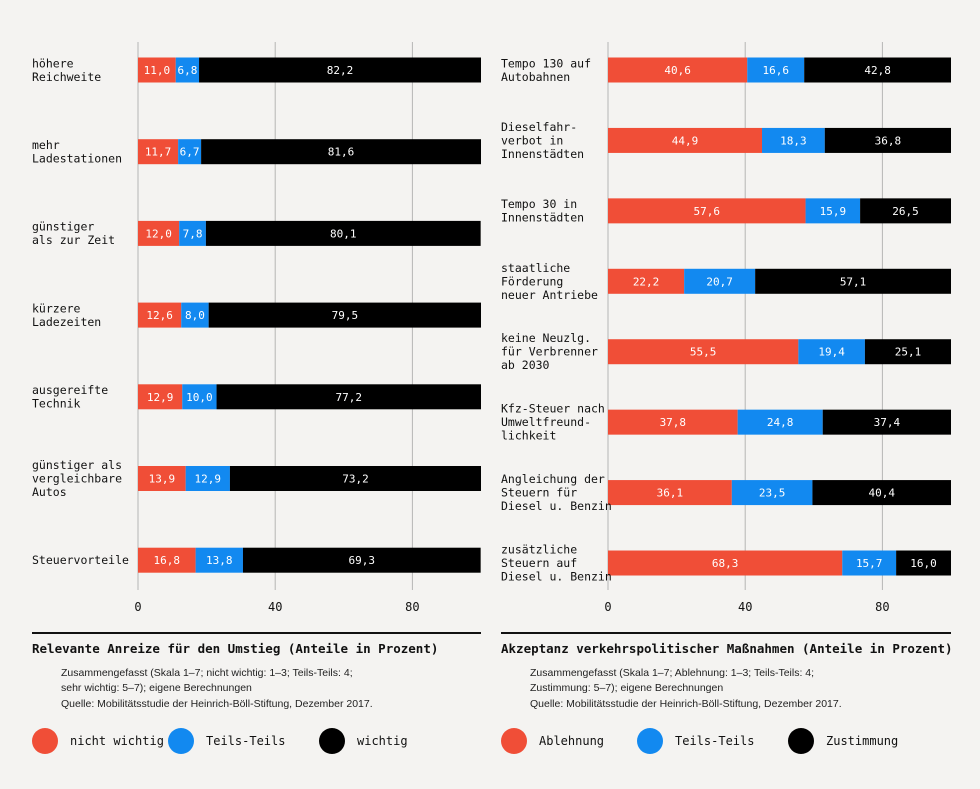 The height and width of the screenshot is (789, 980). What do you see at coordinates (539, 127) in the screenshot?
I see `category-label-line: Dieselfahr-` at bounding box center [539, 127].